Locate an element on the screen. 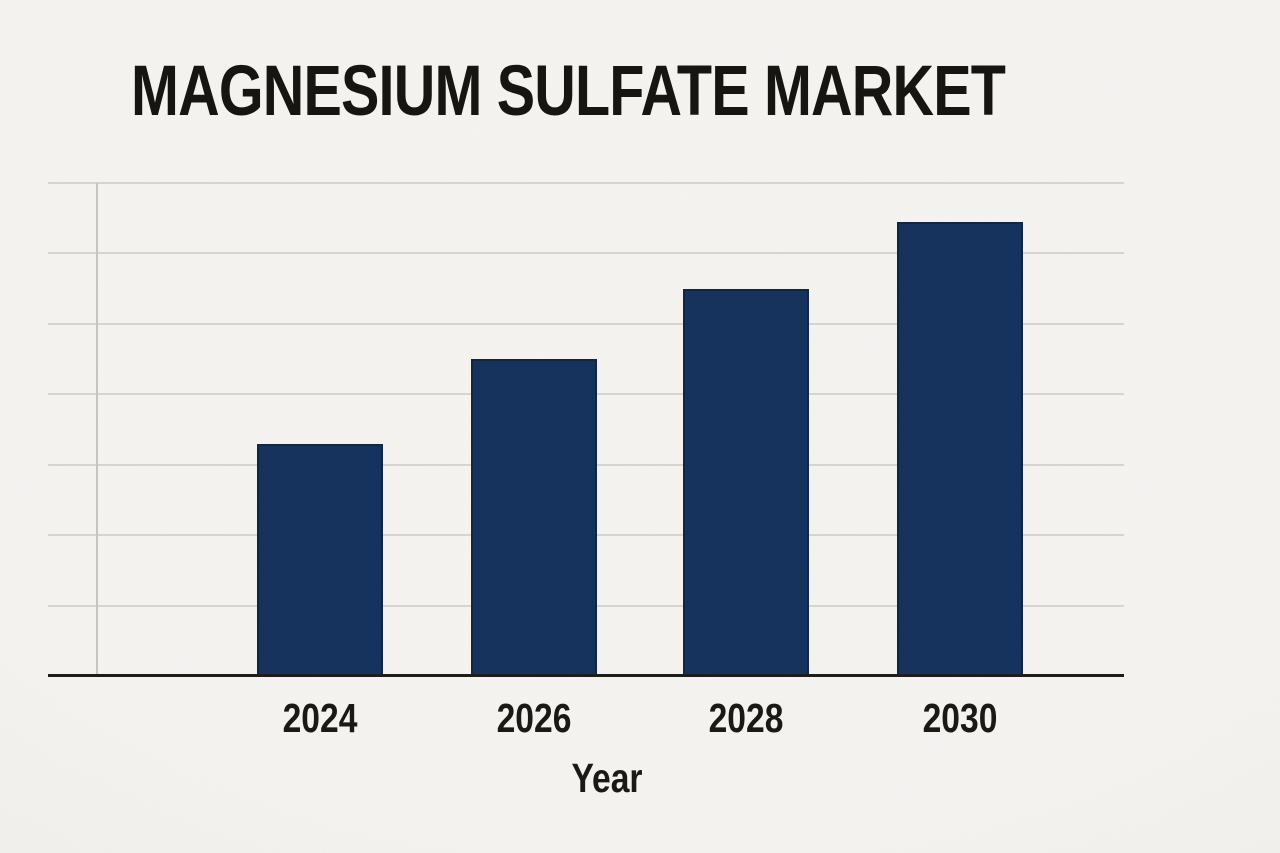 The height and width of the screenshot is (853, 1280). y-axis-line is located at coordinates (97, 429).